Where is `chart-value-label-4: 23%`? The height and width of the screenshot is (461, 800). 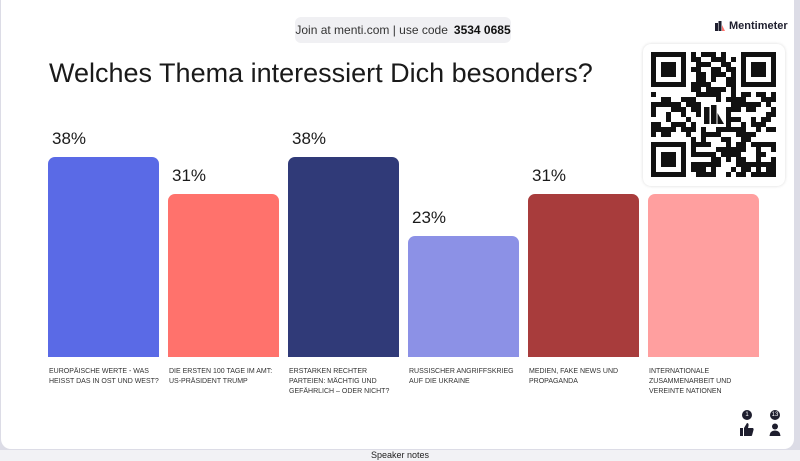 chart-value-label-4: 23% is located at coordinates (429, 217).